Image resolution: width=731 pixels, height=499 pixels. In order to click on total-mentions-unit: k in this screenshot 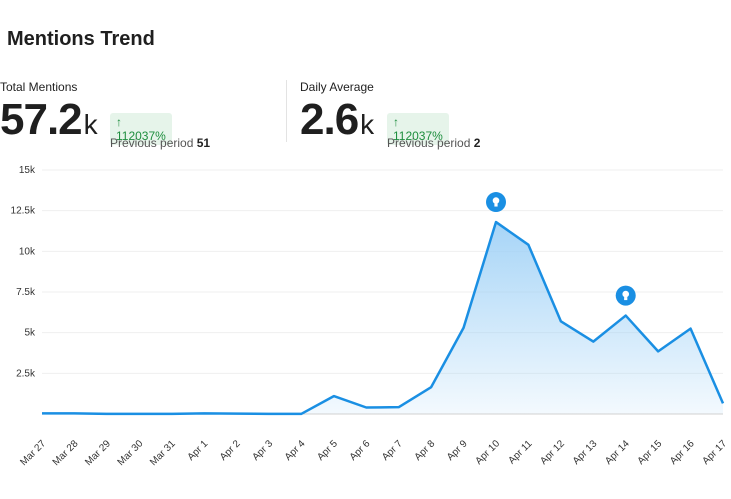, I will do `click(90, 124)`.